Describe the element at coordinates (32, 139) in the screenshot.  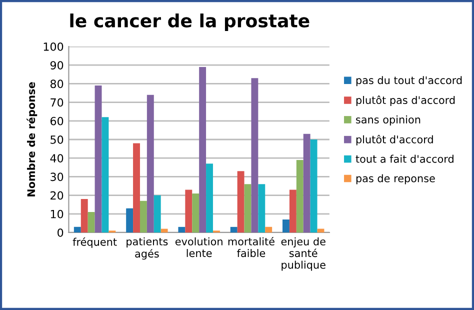
I see `y-axis-title: Nombre de réponse` at that location.